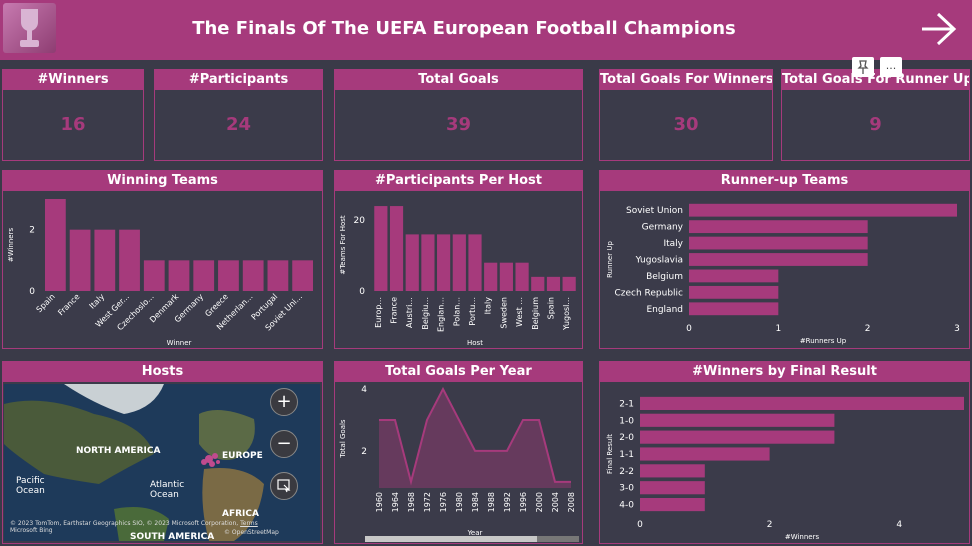 Image resolution: width=972 pixels, height=546 pixels. I want to click on kpi-card-goals-runner-up: Total Goals For Runner Up 9, so click(875, 115).